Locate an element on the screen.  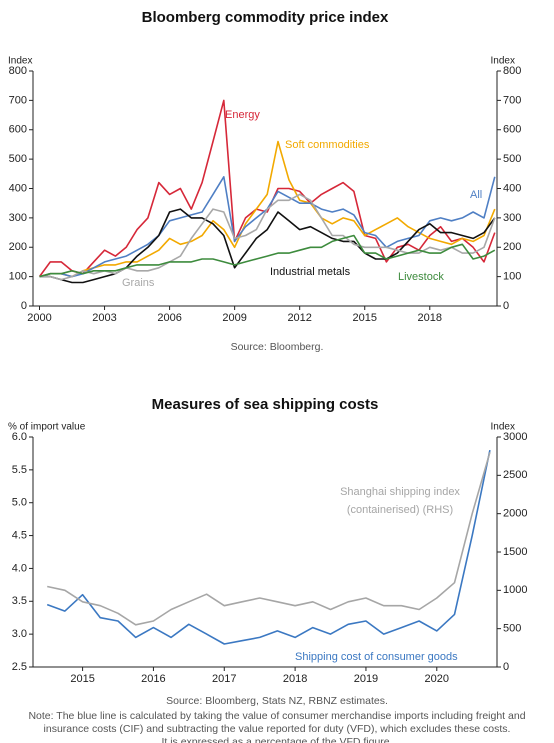
chart-title: Bloomberg commodity price index is located at coordinates (265, 17).